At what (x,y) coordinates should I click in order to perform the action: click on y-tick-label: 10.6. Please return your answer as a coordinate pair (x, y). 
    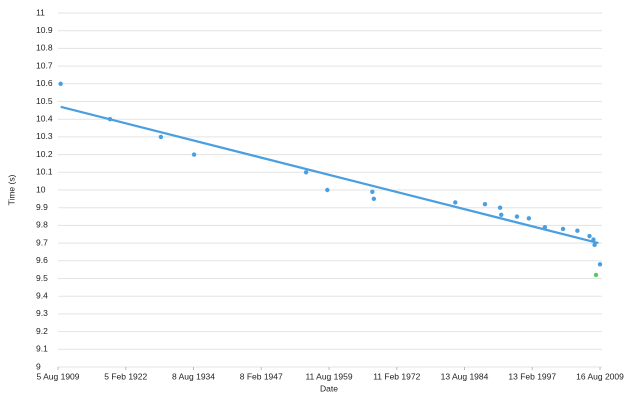
    Looking at the image, I should click on (44, 83).